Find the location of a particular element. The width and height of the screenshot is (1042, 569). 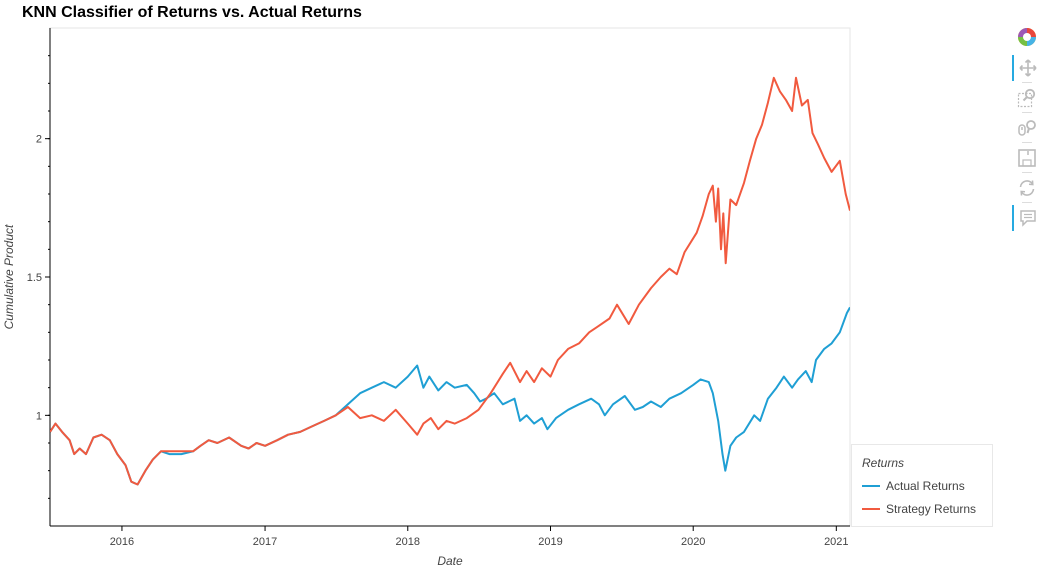

plot-toolbar is located at coordinates (1027, 131).